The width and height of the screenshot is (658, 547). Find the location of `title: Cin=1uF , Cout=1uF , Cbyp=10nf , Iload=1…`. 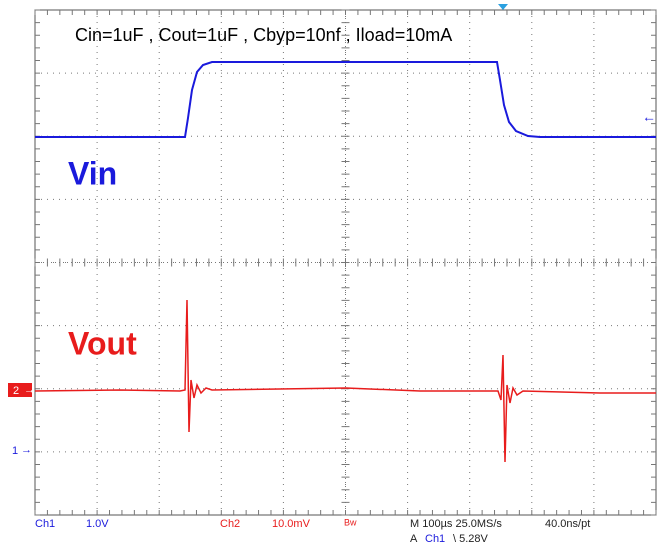

title: Cin=1uF , Cout=1uF , Cbyp=10nf , Iload=1… is located at coordinates (263, 35).